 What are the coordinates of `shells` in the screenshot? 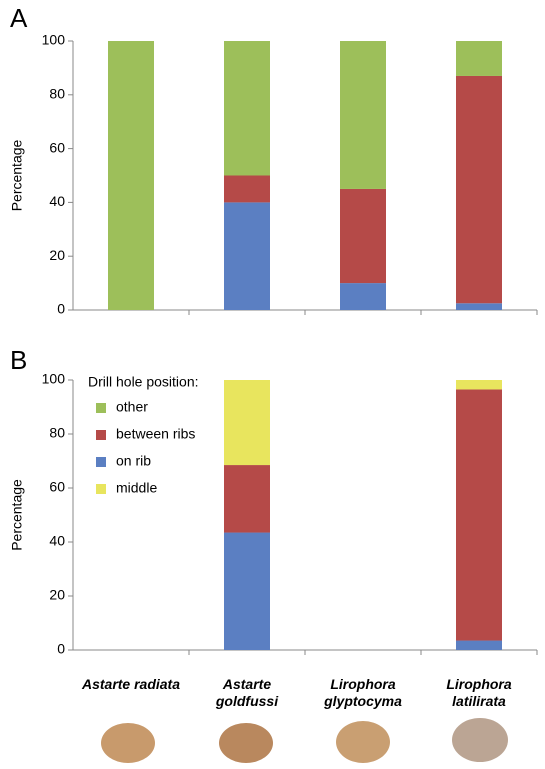 It's located at (304, 740).